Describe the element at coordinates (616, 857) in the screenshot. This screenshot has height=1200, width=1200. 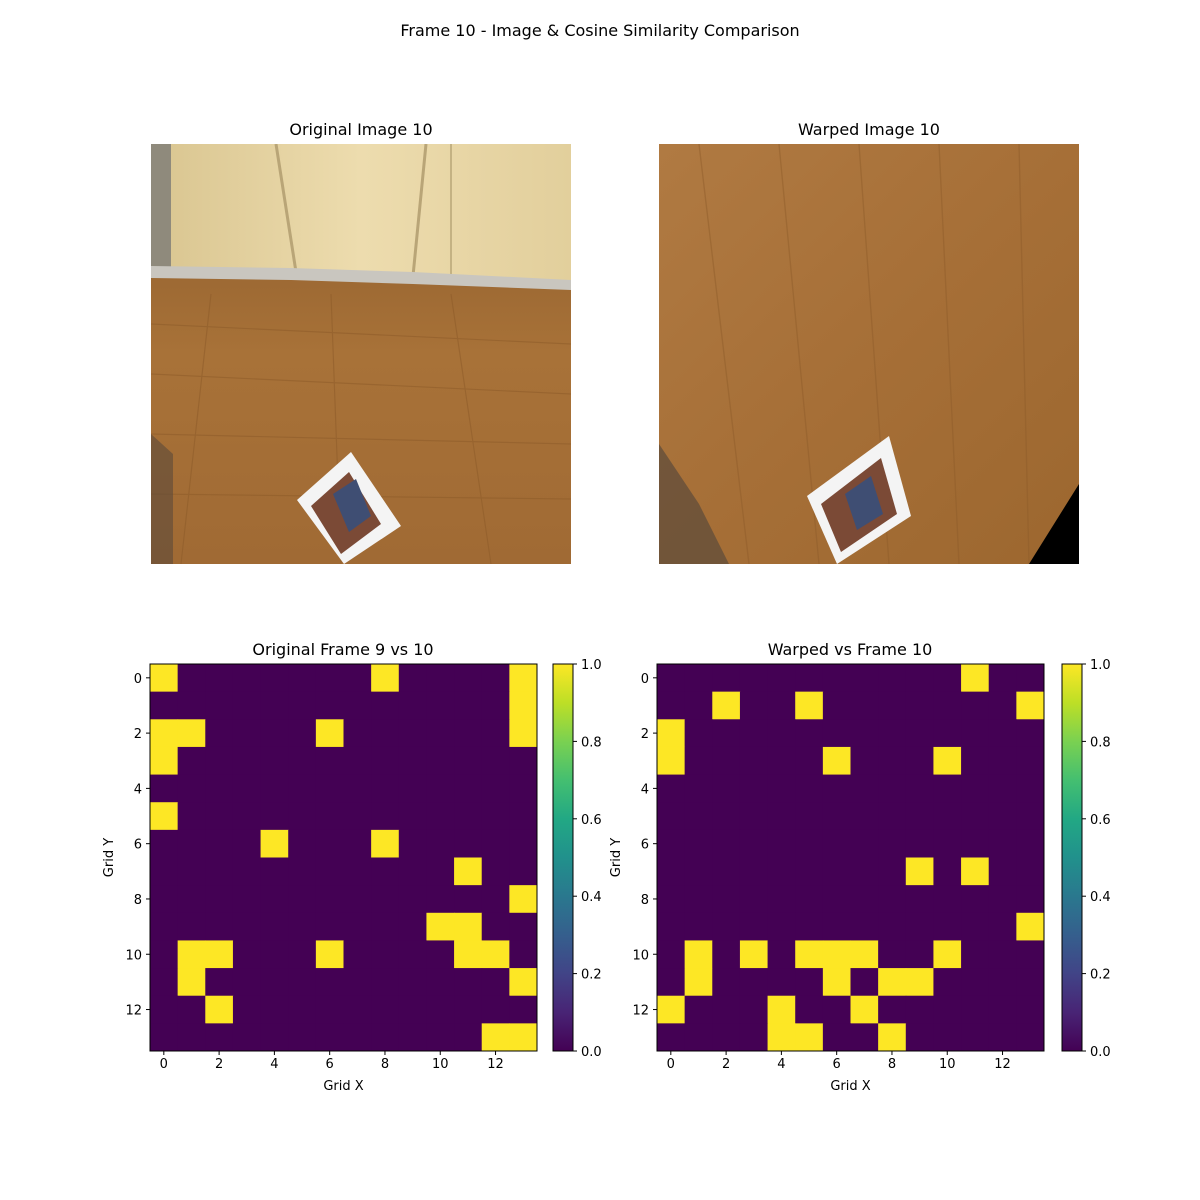
I see `y-axis-label: Grid Y` at that location.